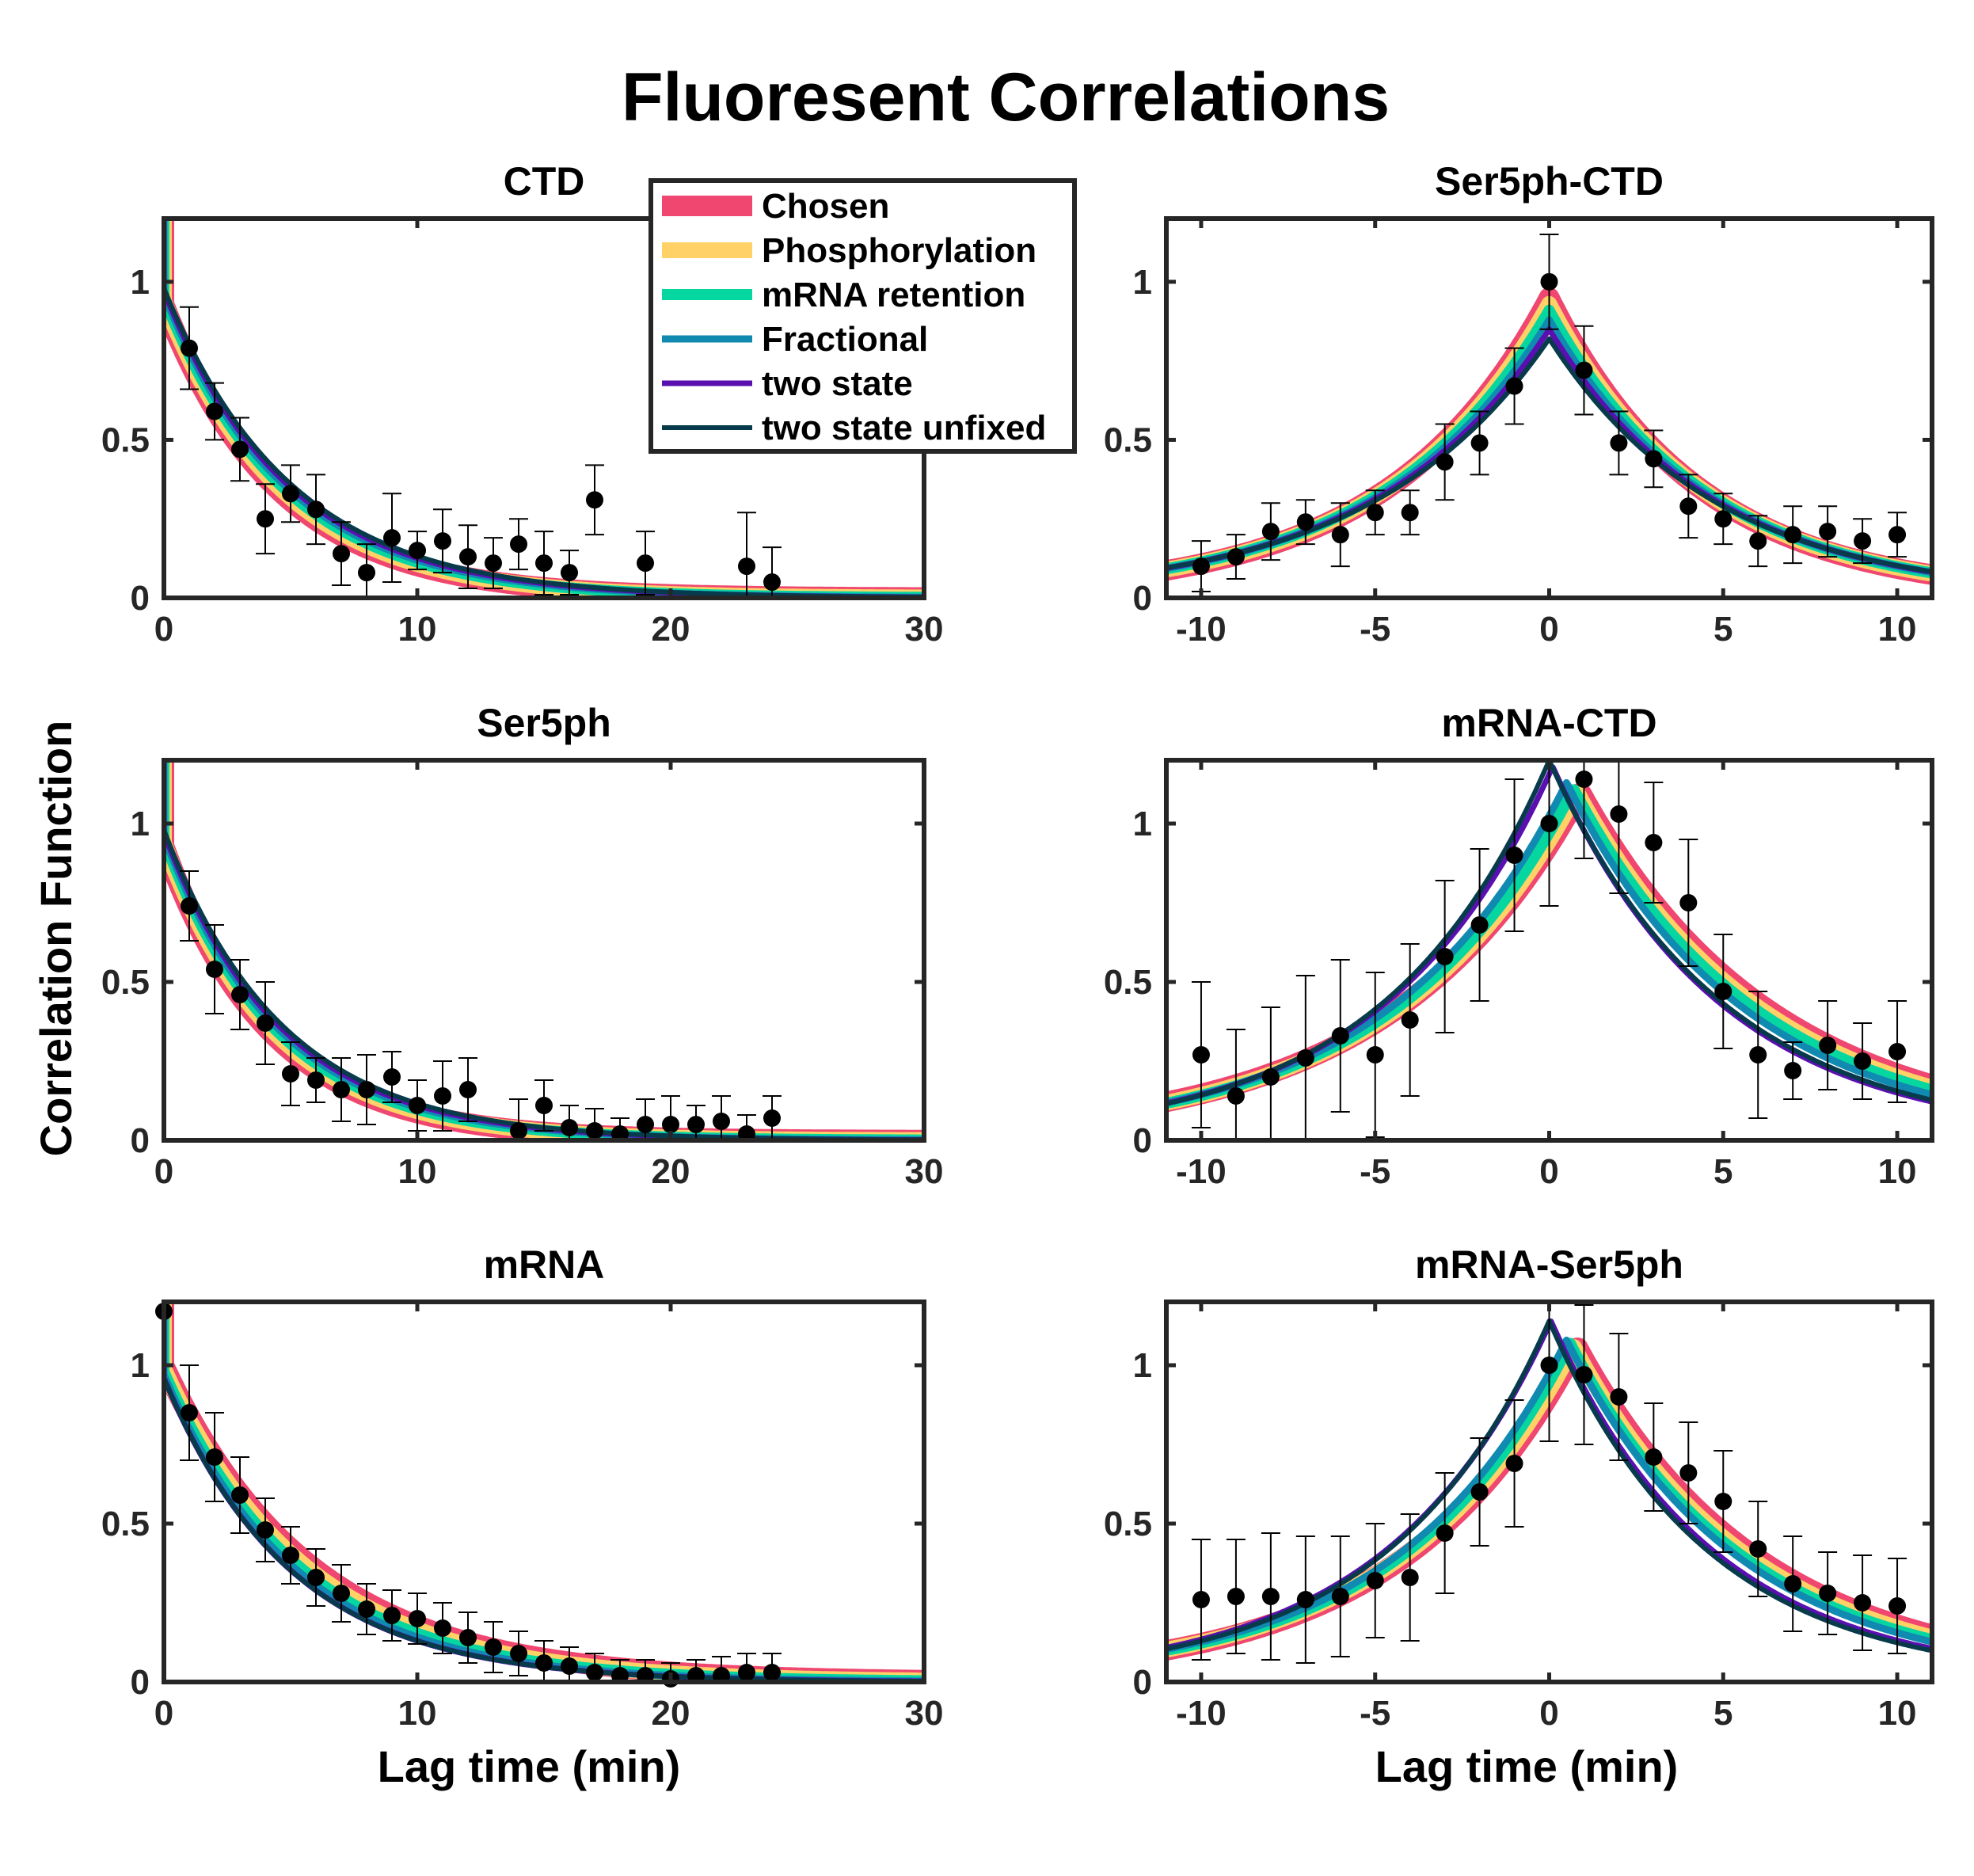 The height and width of the screenshot is (1876, 1974). I want to click on axes-box, so click(544, 1492).